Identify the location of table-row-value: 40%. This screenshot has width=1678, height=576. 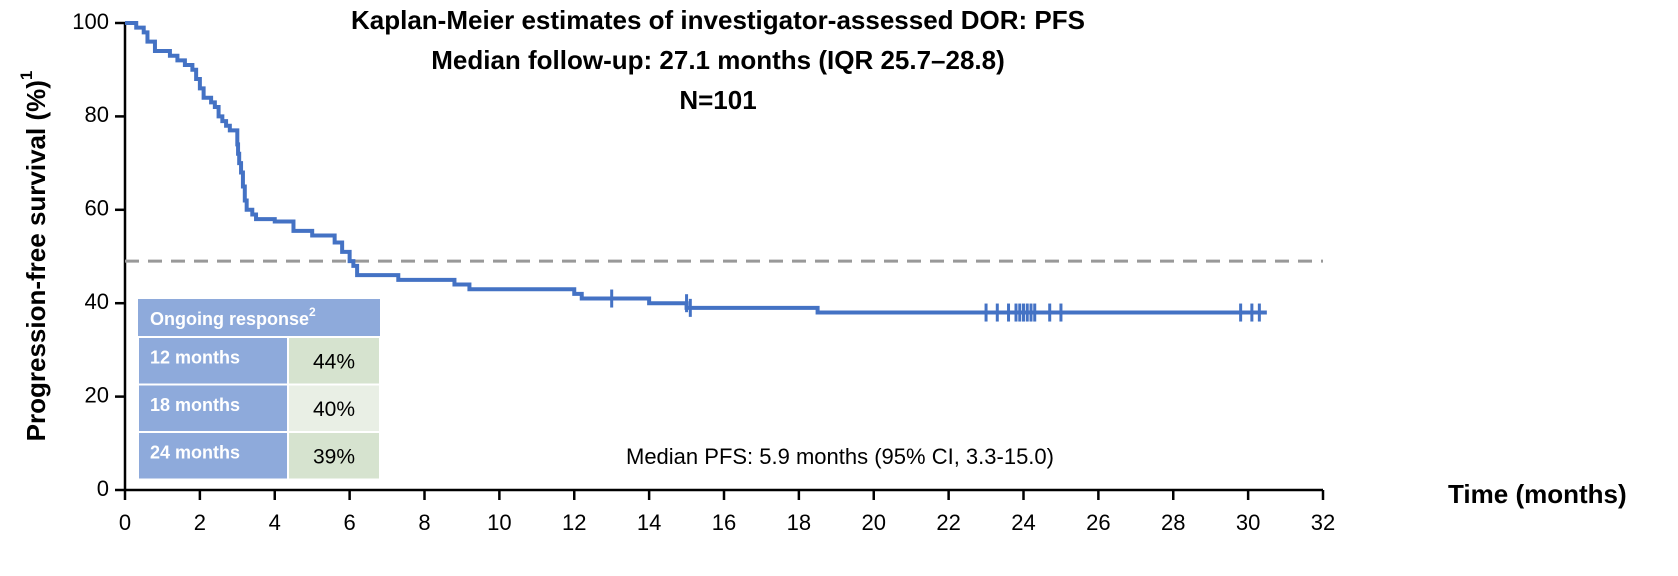
(334, 409).